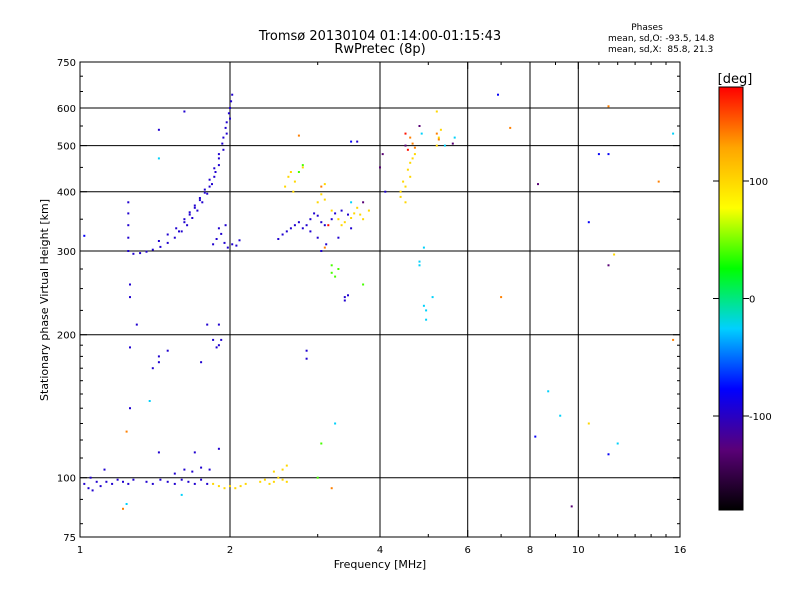 This screenshot has width=800, height=600. I want to click on stats-line-x: mean, sd,X: 85.8, 21.3, so click(660, 50).